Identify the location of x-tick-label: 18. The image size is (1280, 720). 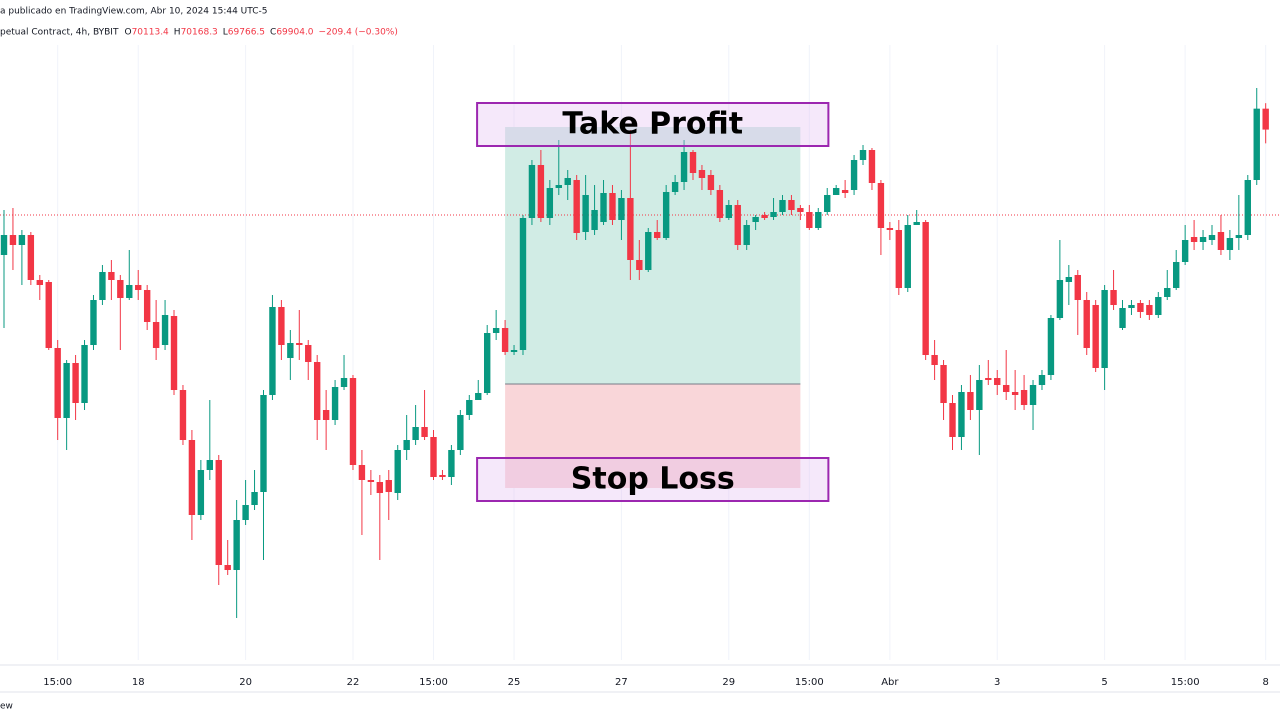
(138, 682).